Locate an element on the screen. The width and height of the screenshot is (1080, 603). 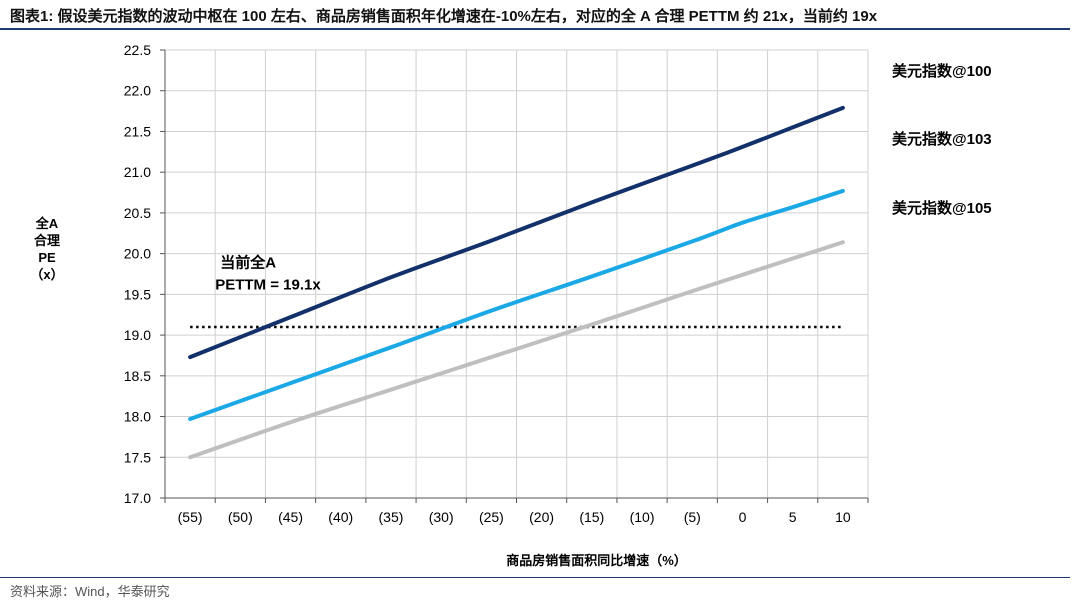
x-tick-label: (45) is located at coordinates (290, 517).